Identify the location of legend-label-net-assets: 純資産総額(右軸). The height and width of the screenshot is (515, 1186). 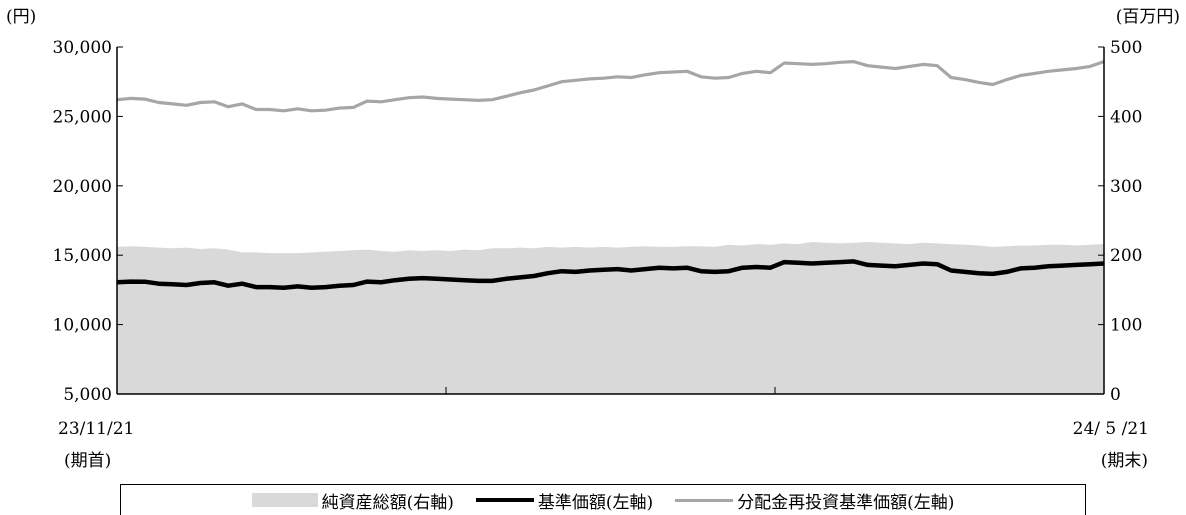
(387, 502).